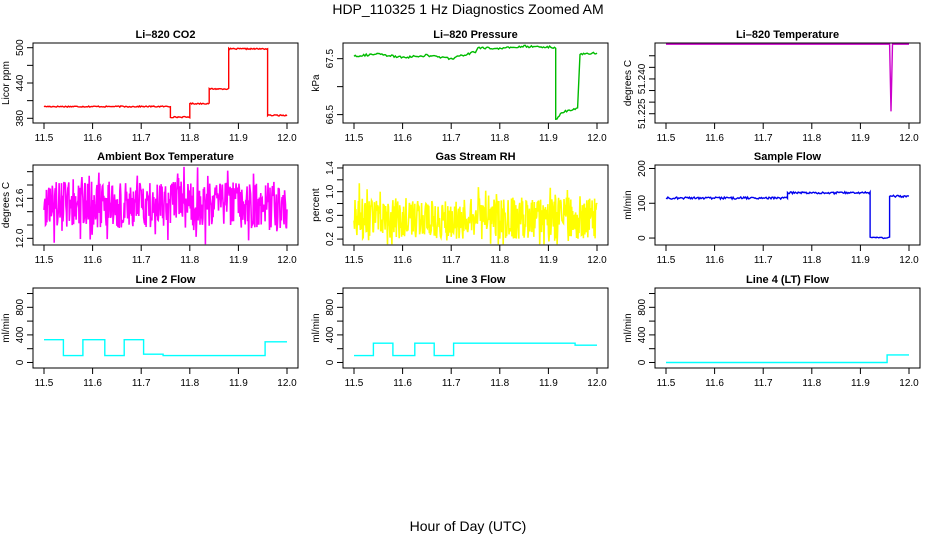  What do you see at coordinates (787, 280) in the screenshot?
I see `panel-title: Line 4 (LT) Flow` at bounding box center [787, 280].